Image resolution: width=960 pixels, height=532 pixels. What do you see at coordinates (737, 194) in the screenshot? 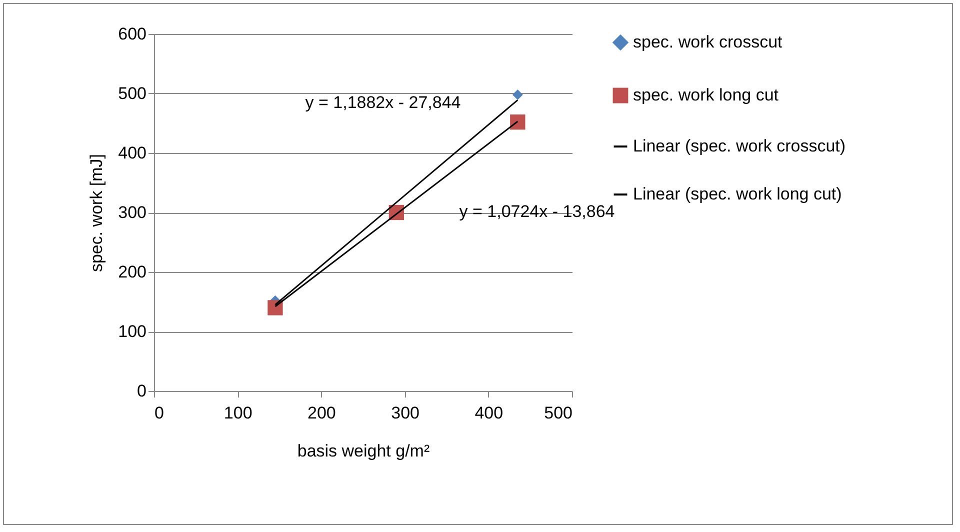
I see `legend-label: Linear (spec. work long cut)` at bounding box center [737, 194].